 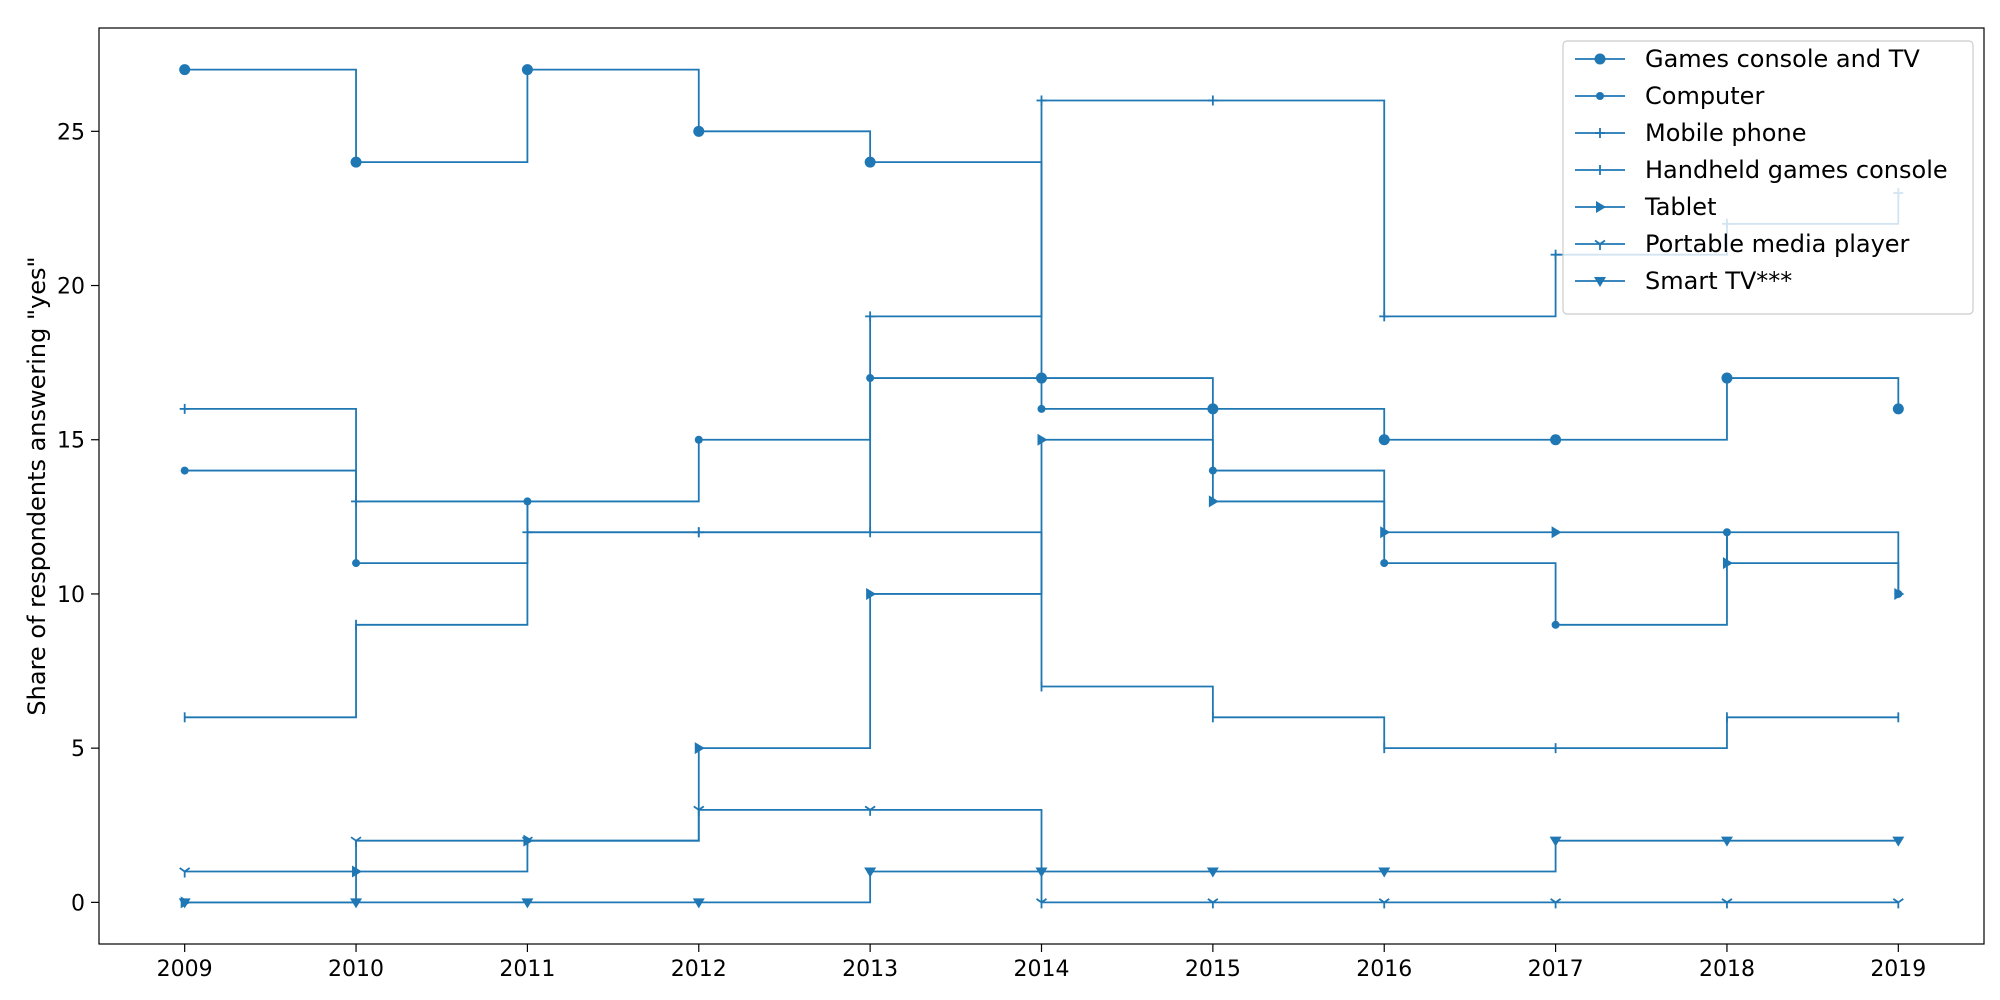 I want to click on legend-label: Games console and TV, so click(x=1782, y=59).